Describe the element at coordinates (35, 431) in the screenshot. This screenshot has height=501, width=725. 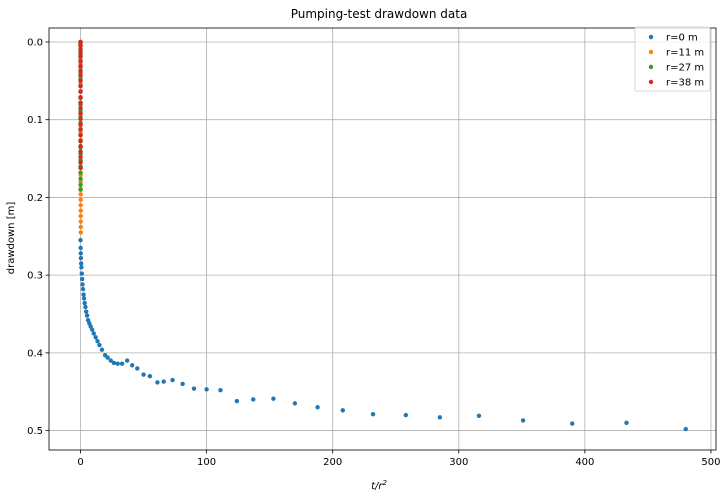
I see `y-tick-label: 0.5` at that location.